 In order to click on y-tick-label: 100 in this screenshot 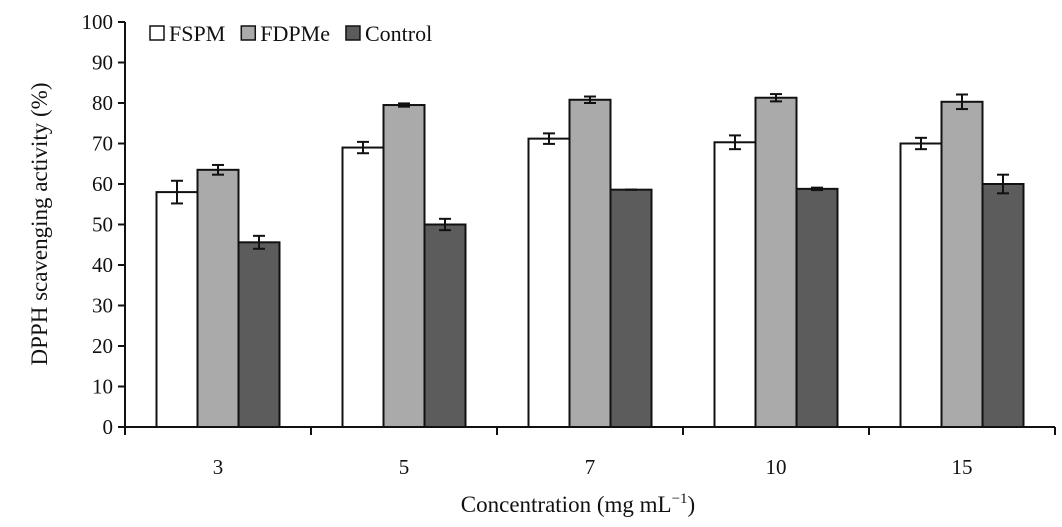, I will do `click(98, 22)`.